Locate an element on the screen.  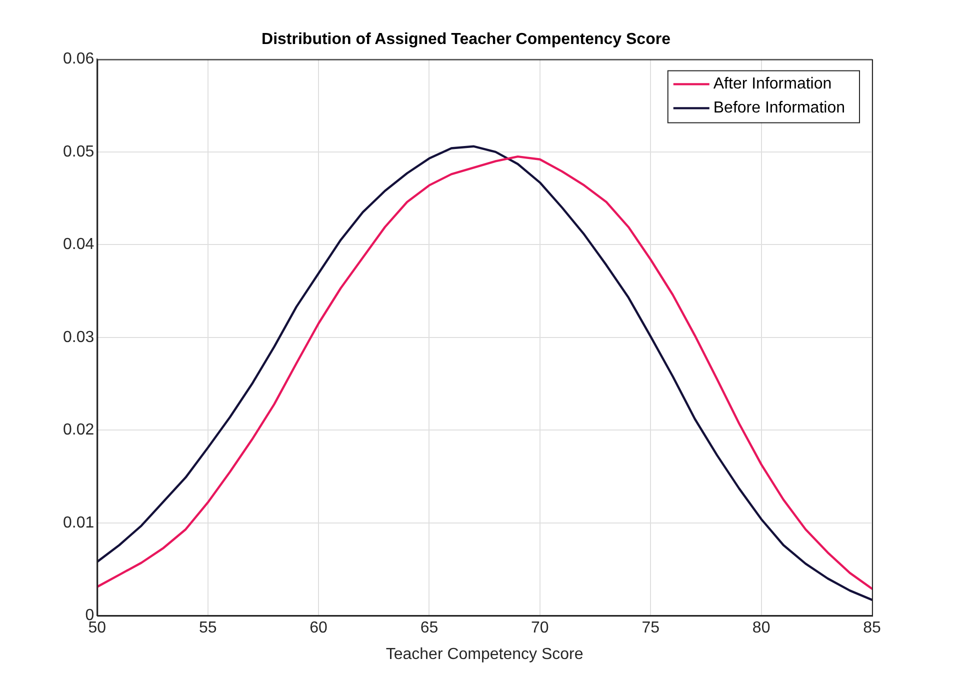
y-tick-label: 0.01 is located at coordinates (78, 523).